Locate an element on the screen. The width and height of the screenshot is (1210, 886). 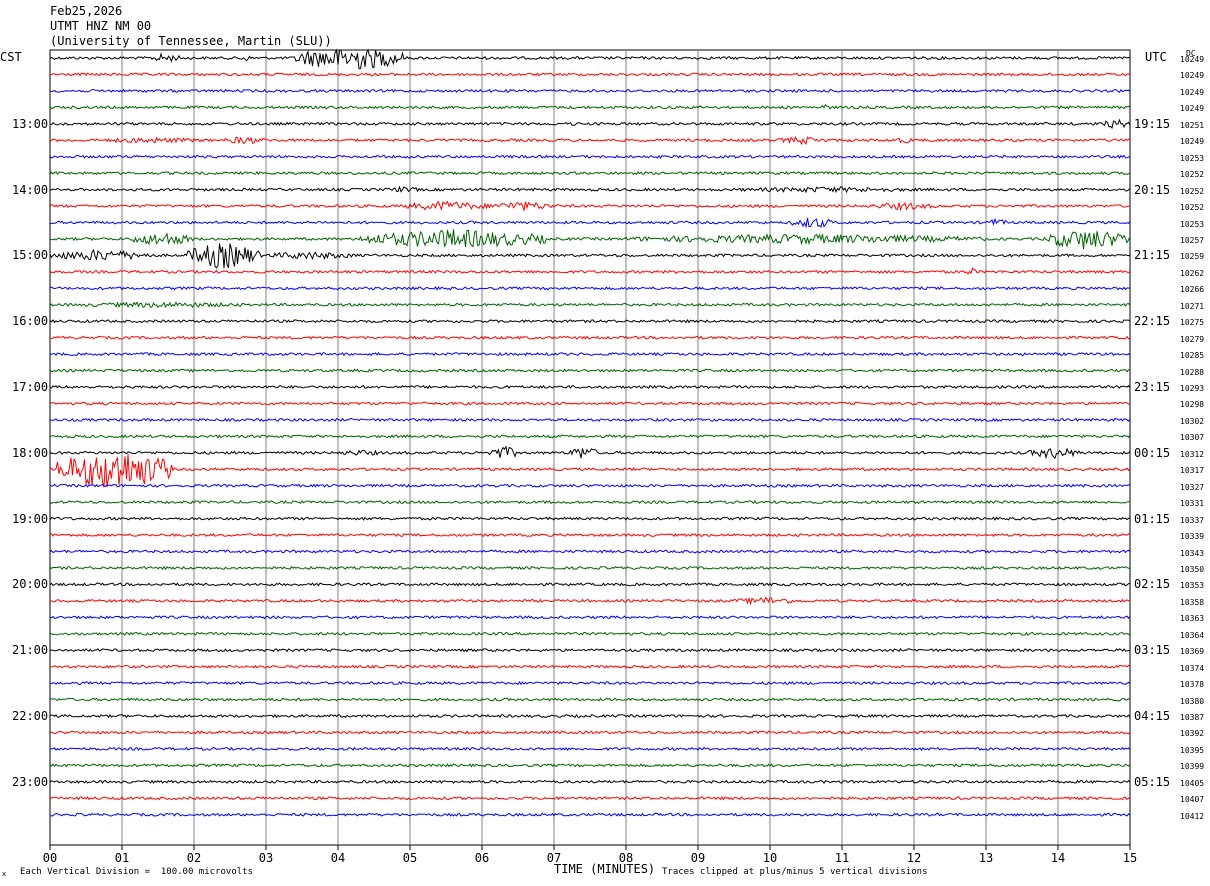
left-hour-label: 19:00 is located at coordinates (30, 518).